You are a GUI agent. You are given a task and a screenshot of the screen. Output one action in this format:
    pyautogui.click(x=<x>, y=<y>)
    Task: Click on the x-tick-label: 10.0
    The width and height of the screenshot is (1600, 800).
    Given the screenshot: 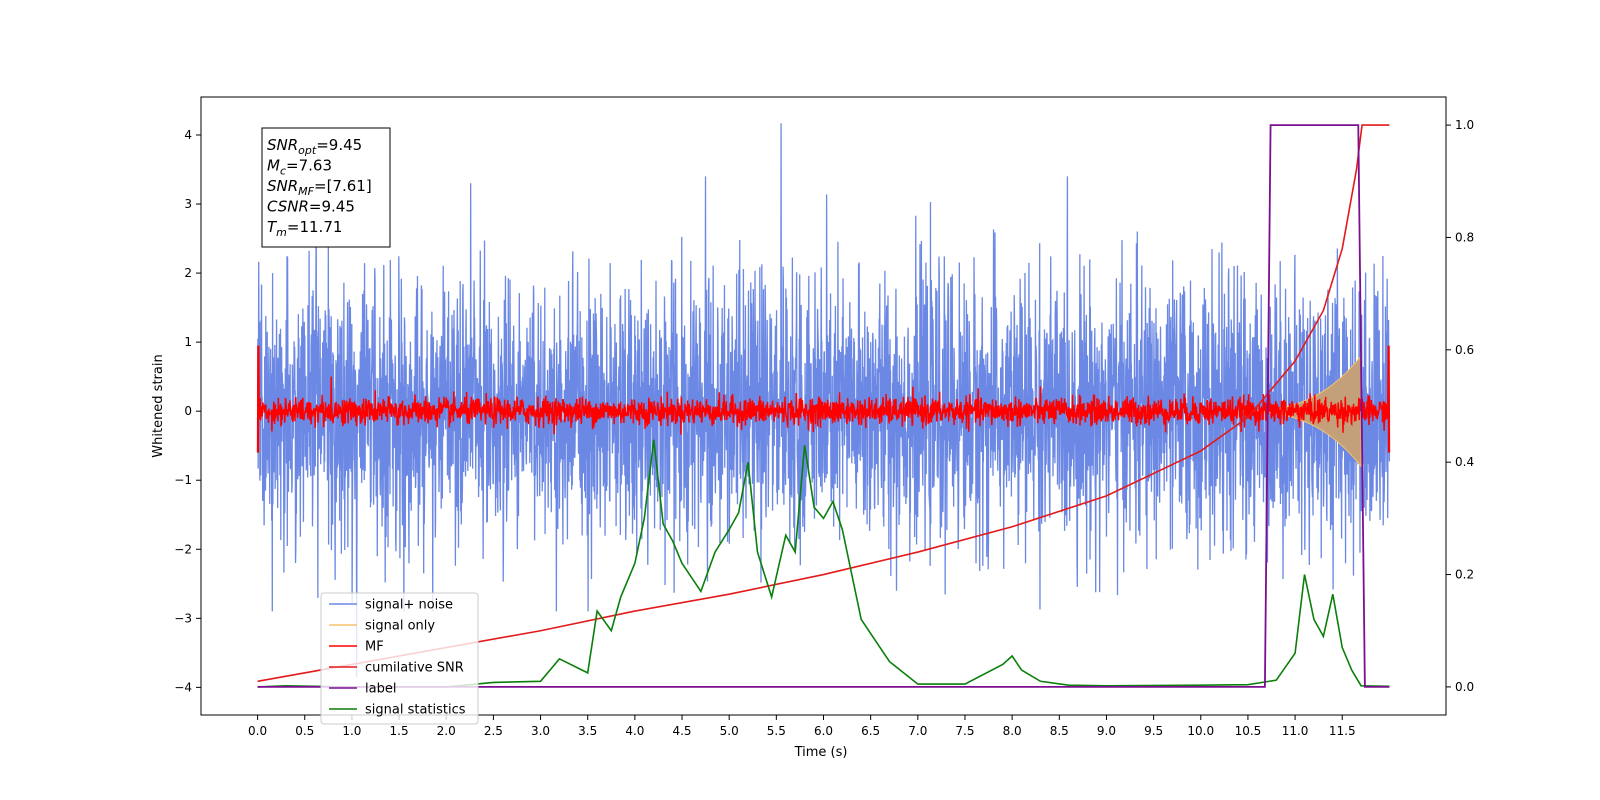 What is the action you would take?
    pyautogui.click(x=1200, y=731)
    